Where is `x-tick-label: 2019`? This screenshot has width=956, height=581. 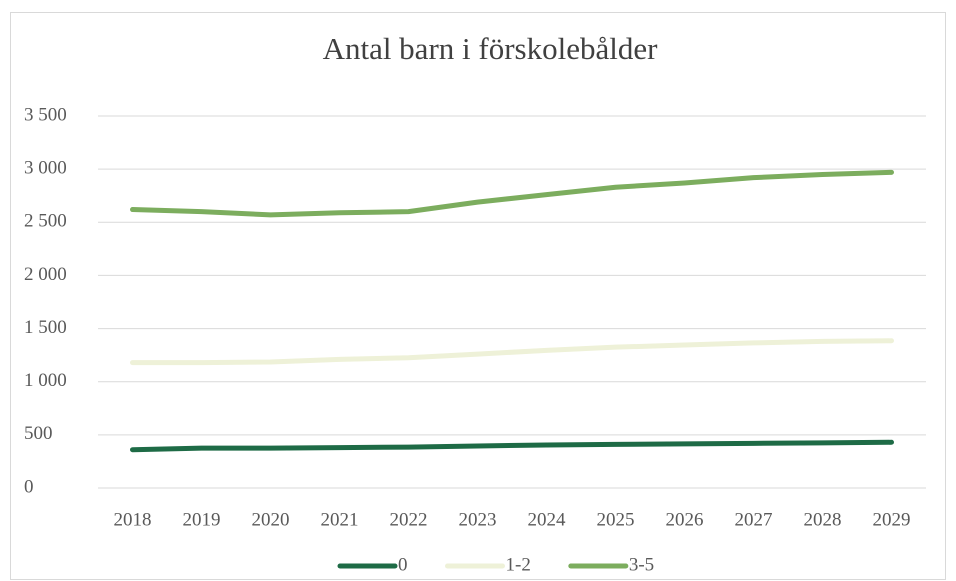 x-tick-label: 2019 is located at coordinates (202, 519).